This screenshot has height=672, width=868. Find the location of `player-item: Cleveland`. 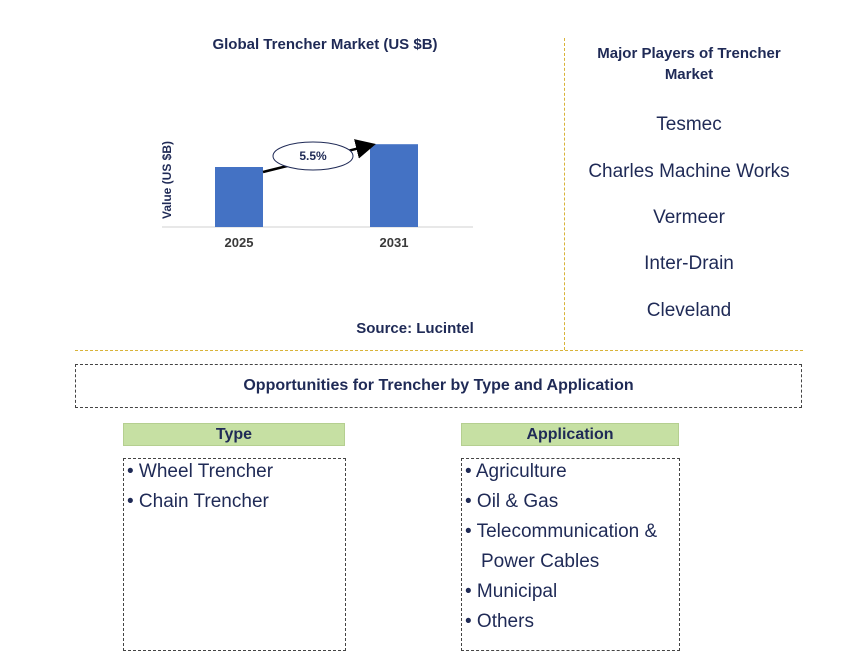

player-item: Cleveland is located at coordinates (689, 310).